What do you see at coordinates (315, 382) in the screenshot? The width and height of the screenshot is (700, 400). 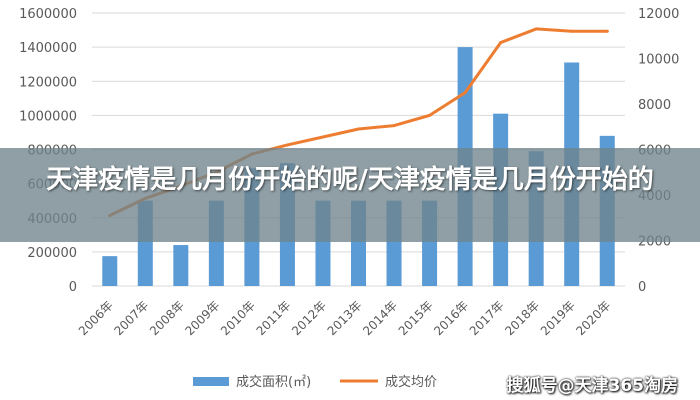 I see `legend: 成交面积(㎡) 成交均价` at bounding box center [315, 382].